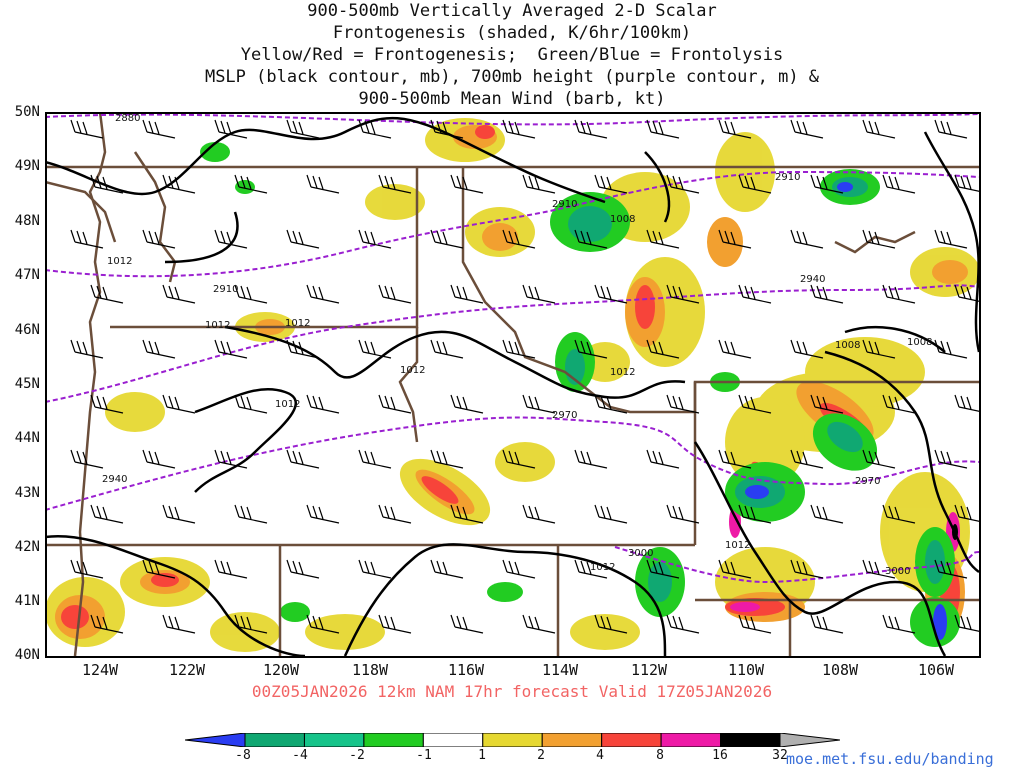 The height and width of the screenshot is (768, 1024). Describe the element at coordinates (746, 670) in the screenshot. I see `lon-label: 110W` at that location.